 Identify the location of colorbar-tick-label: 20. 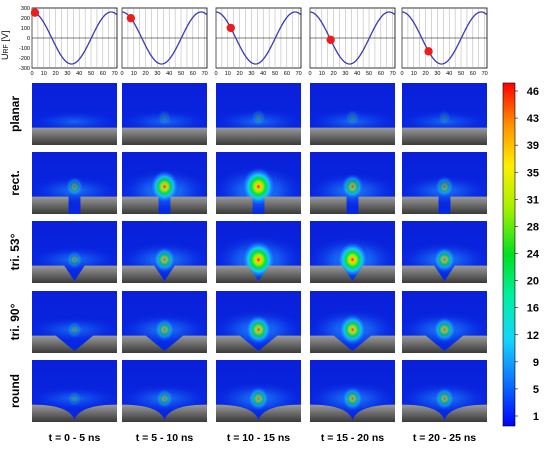
(533, 282).